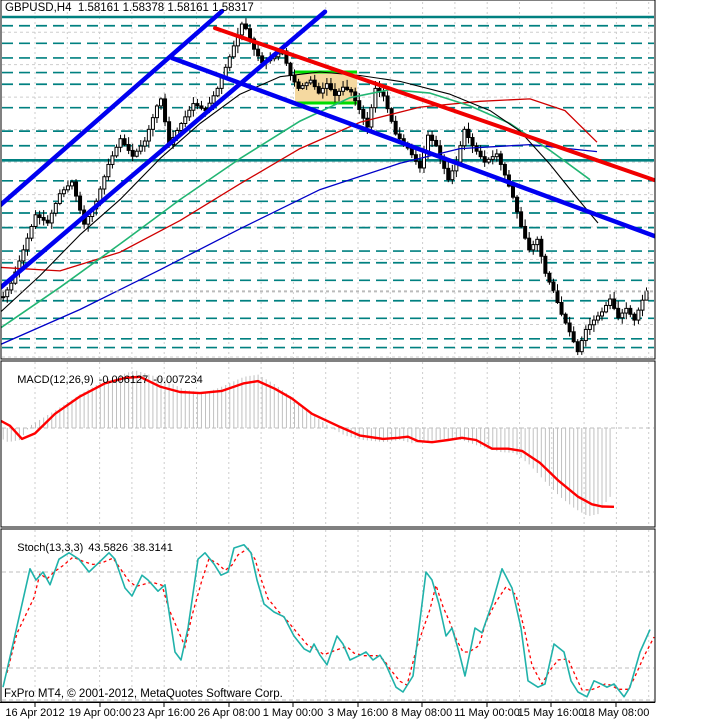 The width and height of the screenshot is (712, 724). I want to click on stoch-value-k: 43.5826, so click(108, 548).